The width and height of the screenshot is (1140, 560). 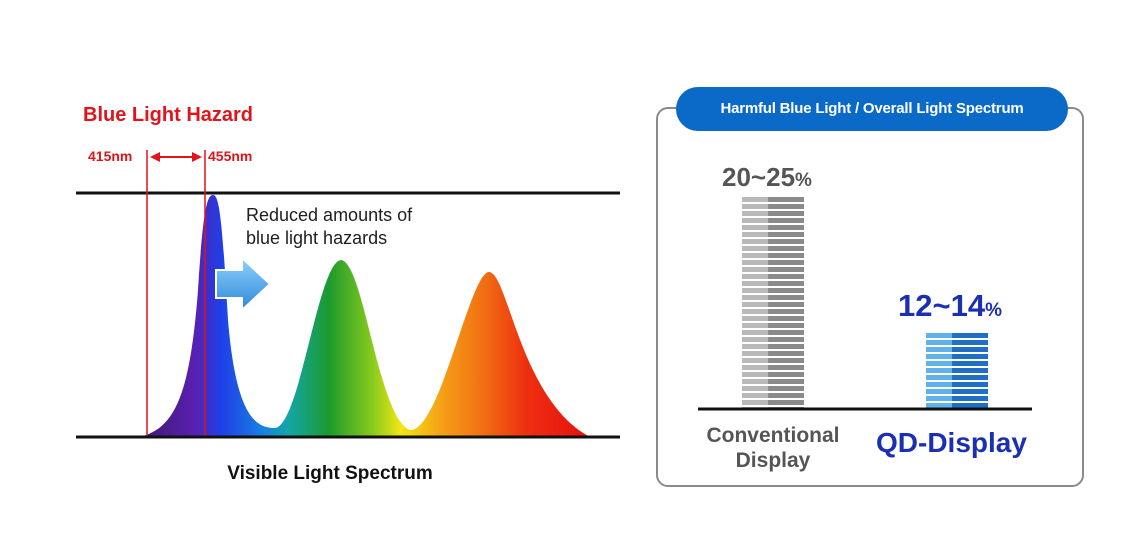 I want to click on conventional-display-label: Conventional Display, so click(x=773, y=448).